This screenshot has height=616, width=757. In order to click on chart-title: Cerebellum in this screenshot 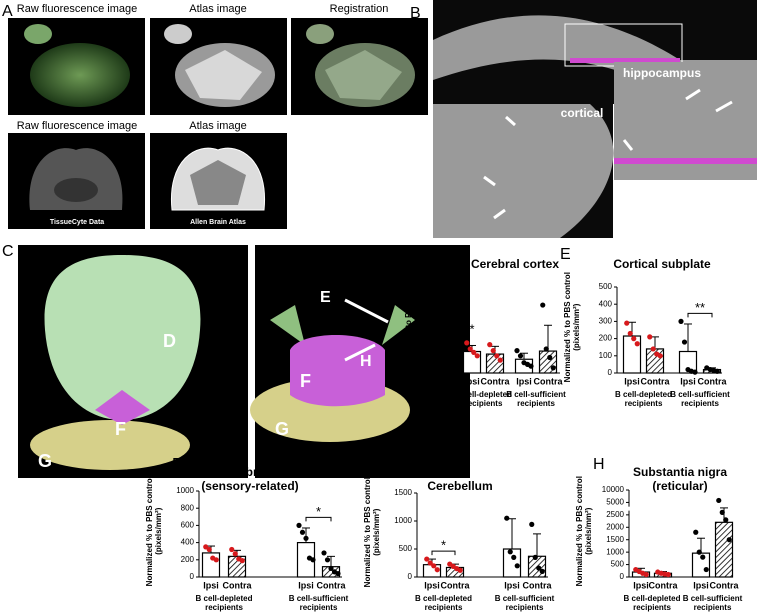, I will do `click(460, 486)`.